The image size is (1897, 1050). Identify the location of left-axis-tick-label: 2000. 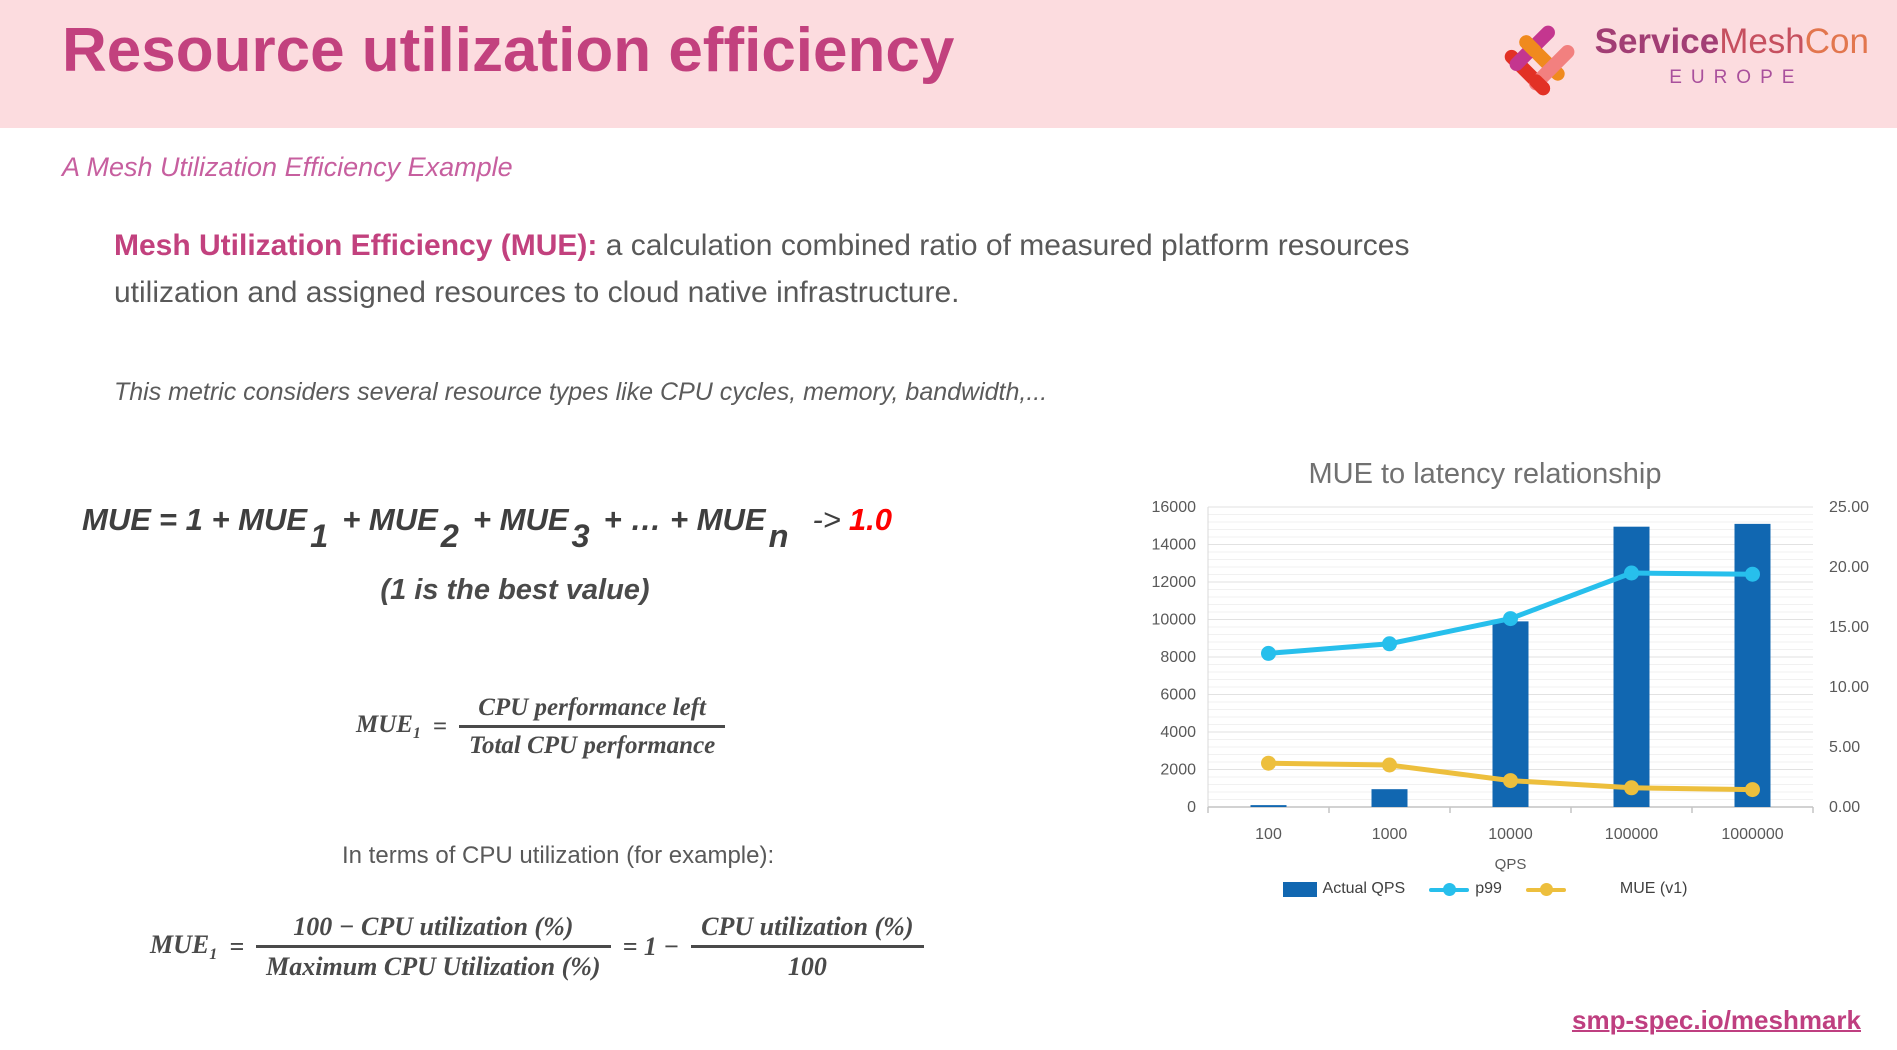
(1178, 770).